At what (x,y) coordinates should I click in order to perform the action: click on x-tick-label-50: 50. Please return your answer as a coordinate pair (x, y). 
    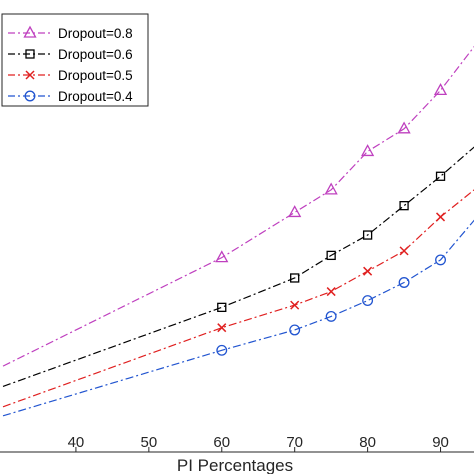
    Looking at the image, I should click on (149, 442).